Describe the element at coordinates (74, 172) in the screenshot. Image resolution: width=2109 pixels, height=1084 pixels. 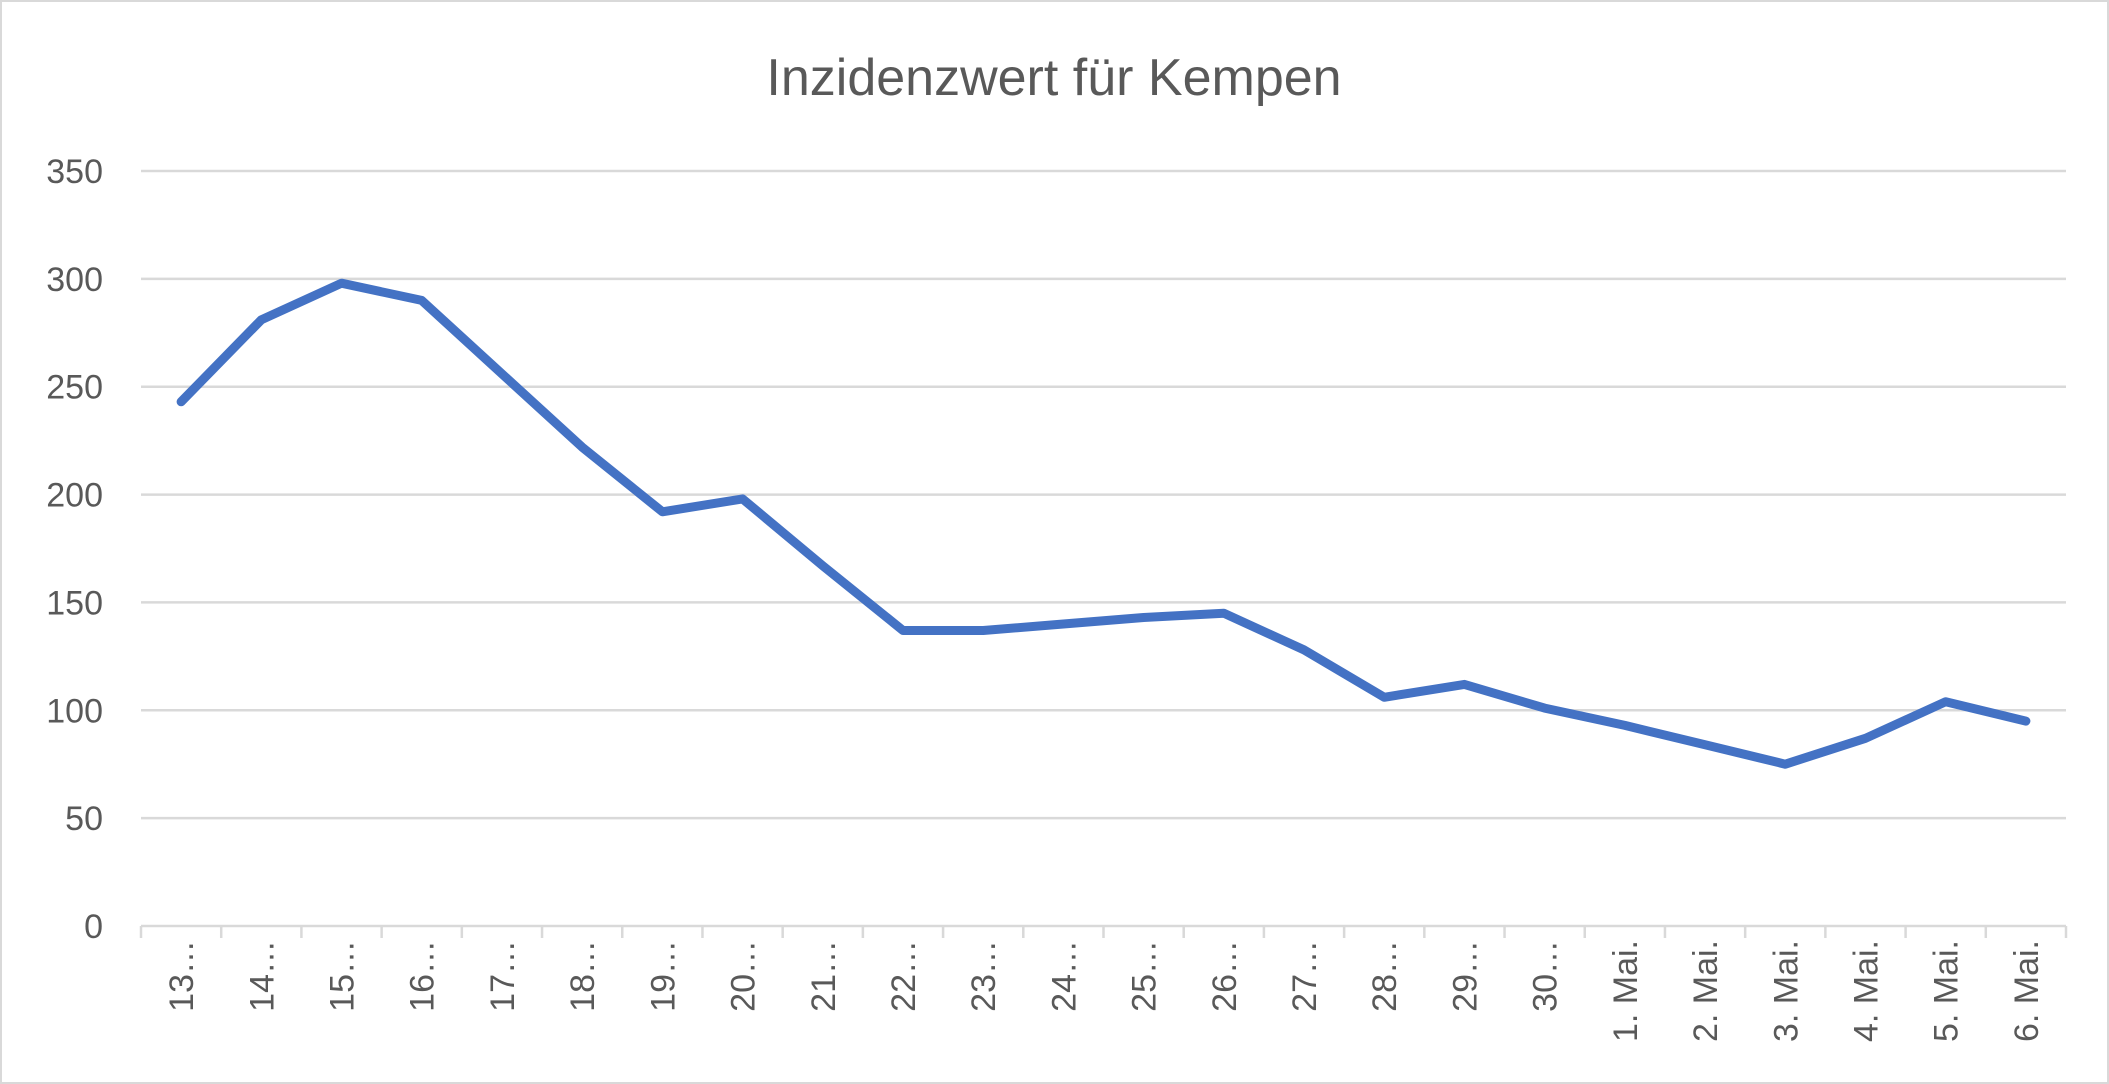
I see `y-tick-label: 350` at that location.